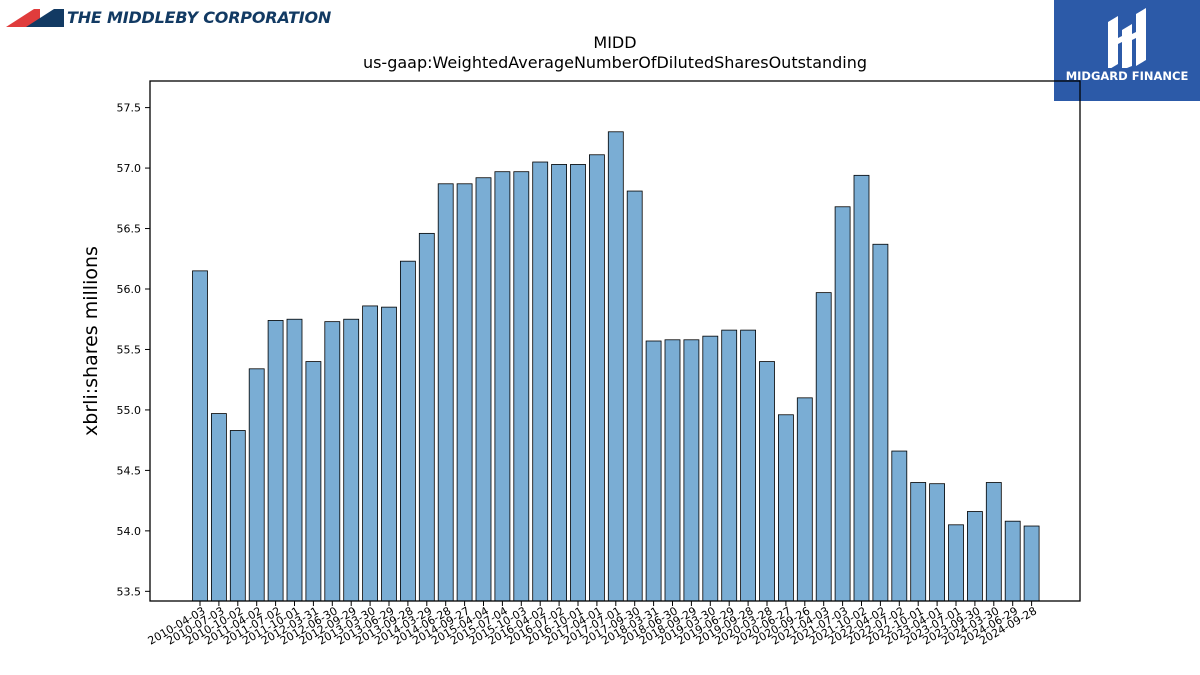  What do you see at coordinates (1127, 38) in the screenshot?
I see `brand-logo-icon` at bounding box center [1127, 38].